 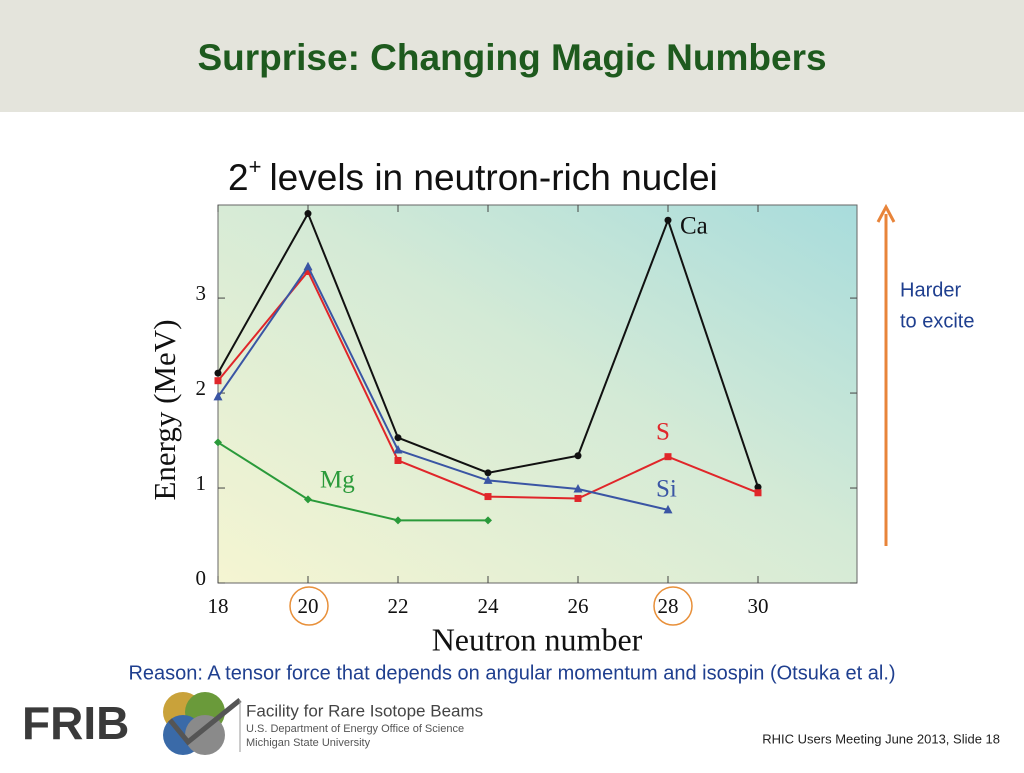 I want to click on header-band, so click(x=512, y=56).